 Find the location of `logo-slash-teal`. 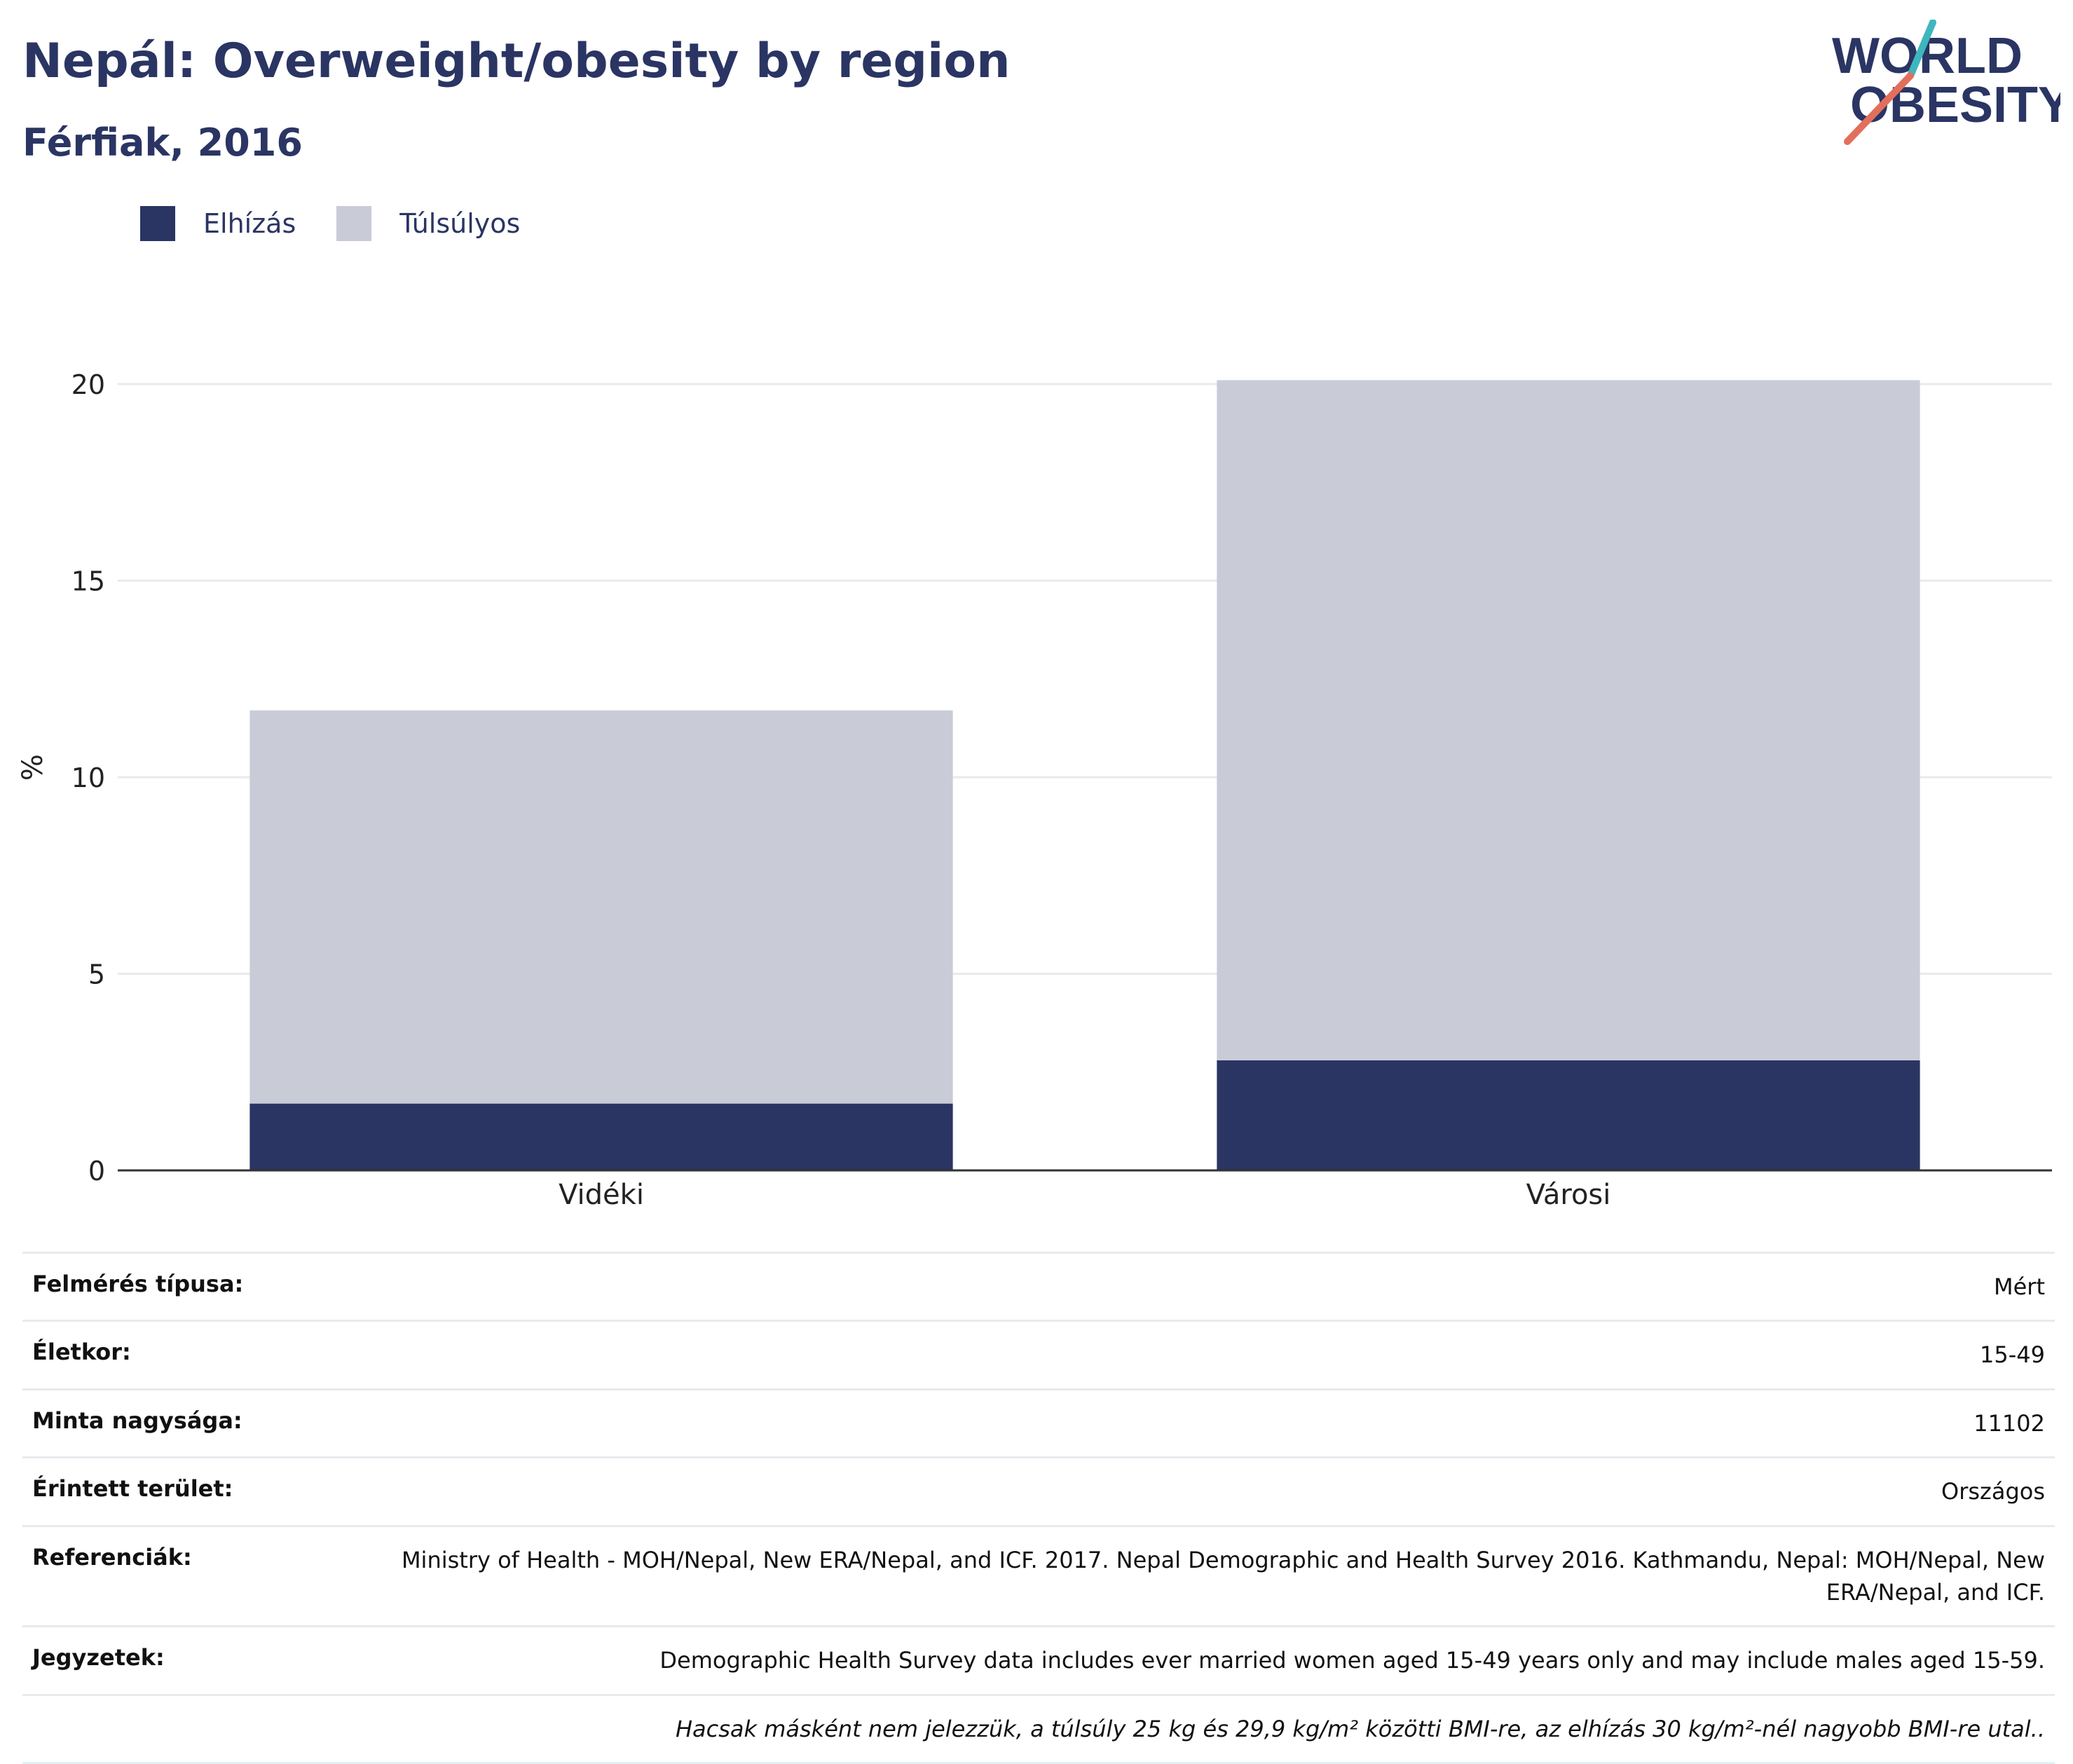

logo-slash-teal is located at coordinates (1921, 49).